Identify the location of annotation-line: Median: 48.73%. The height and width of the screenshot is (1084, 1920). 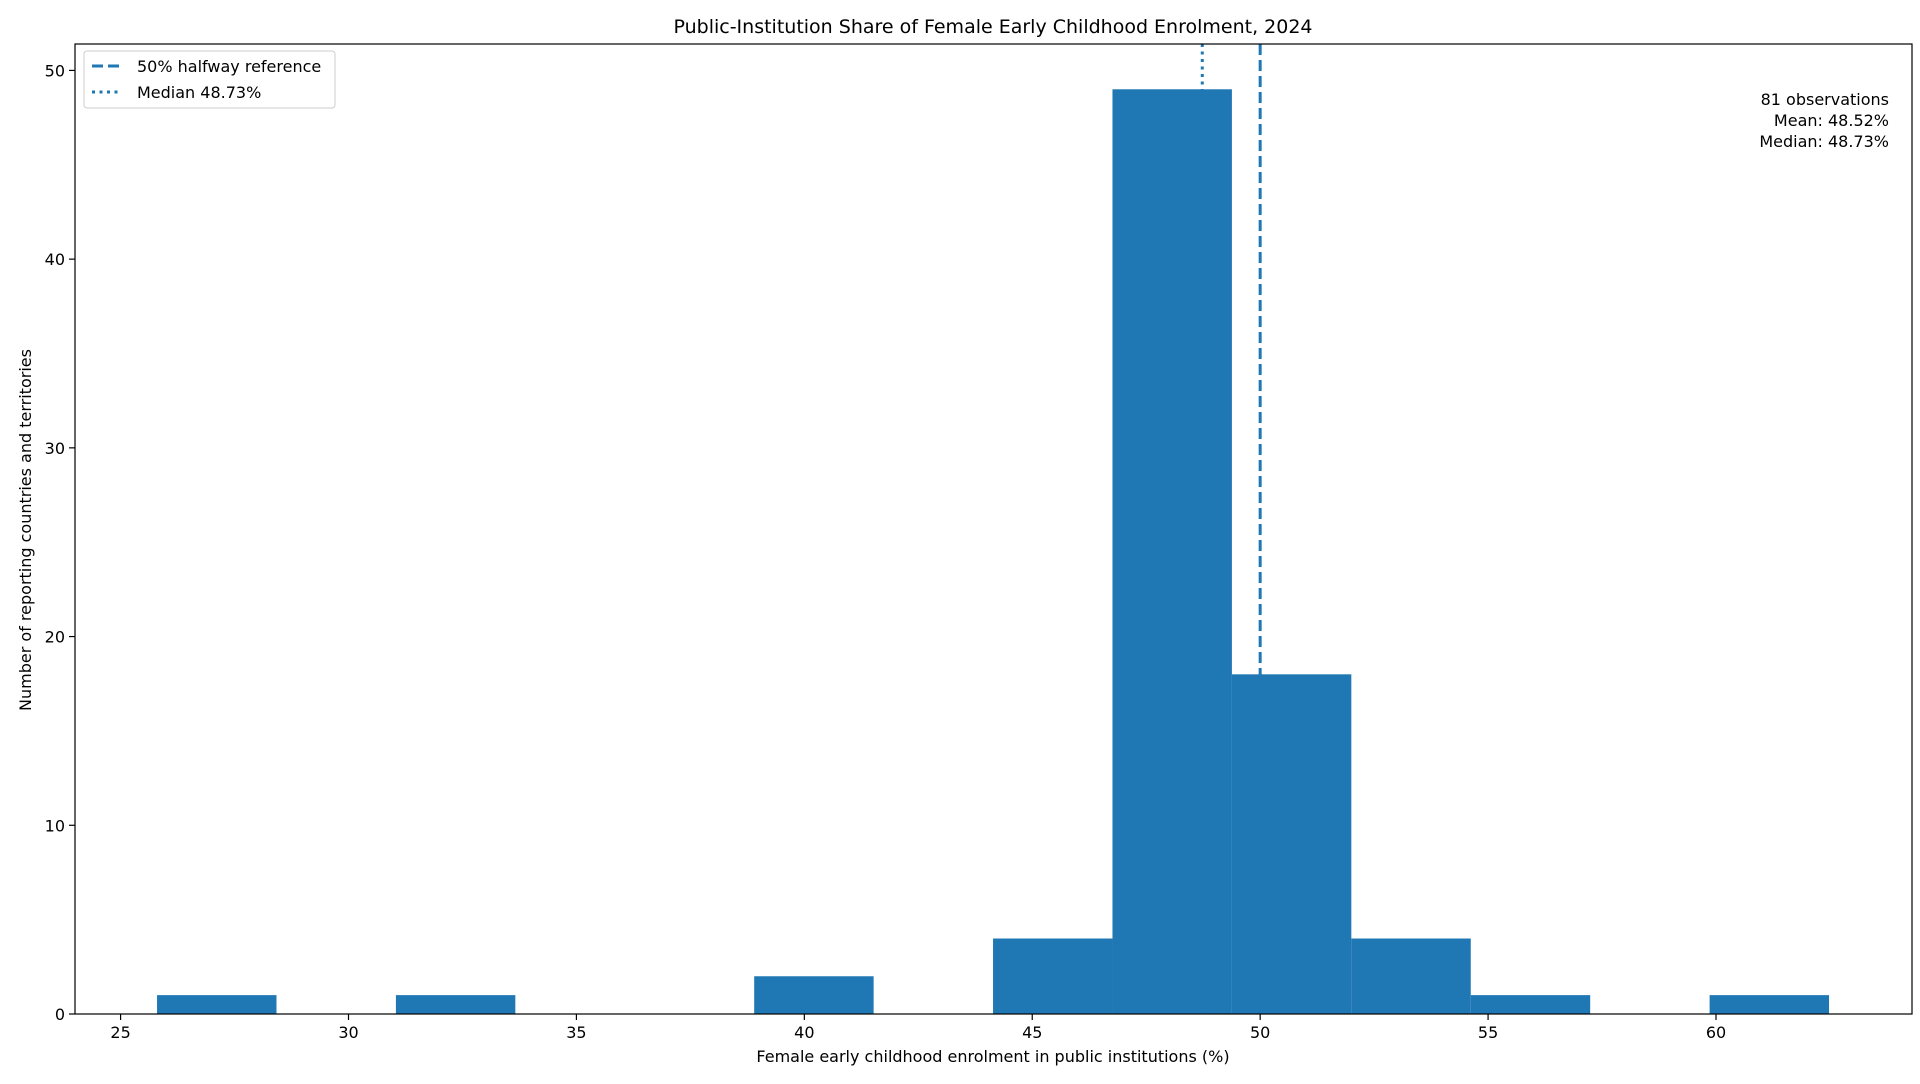
(1824, 141).